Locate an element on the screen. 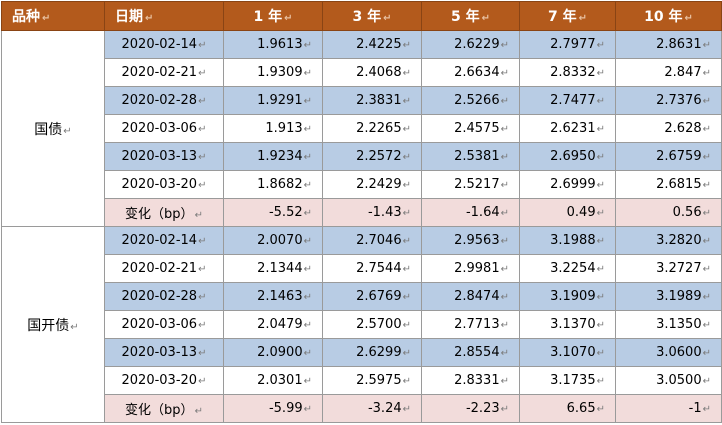 This screenshot has width=722, height=425. yield-cell: 1.8682↵ is located at coordinates (273, 184).